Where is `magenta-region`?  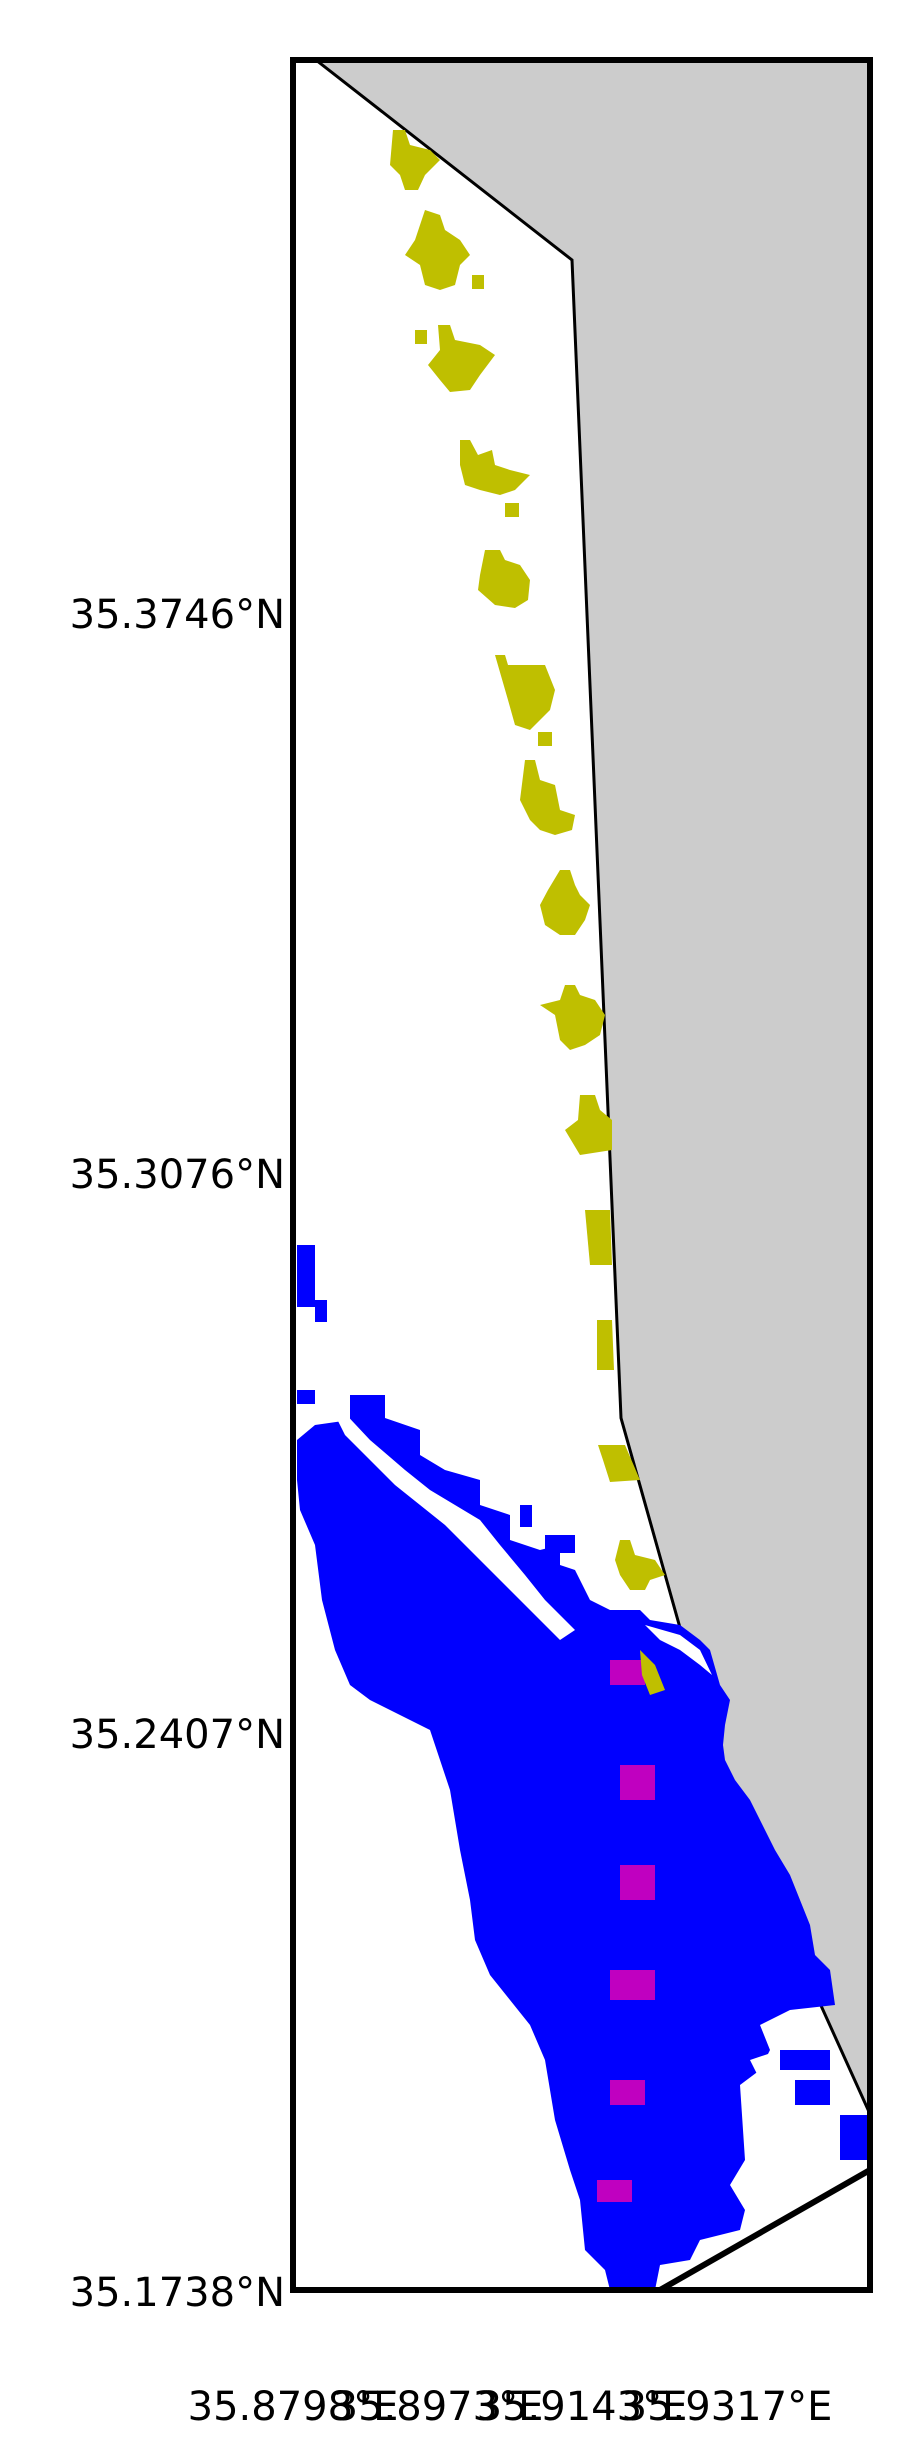 magenta-region is located at coordinates (626, 1931).